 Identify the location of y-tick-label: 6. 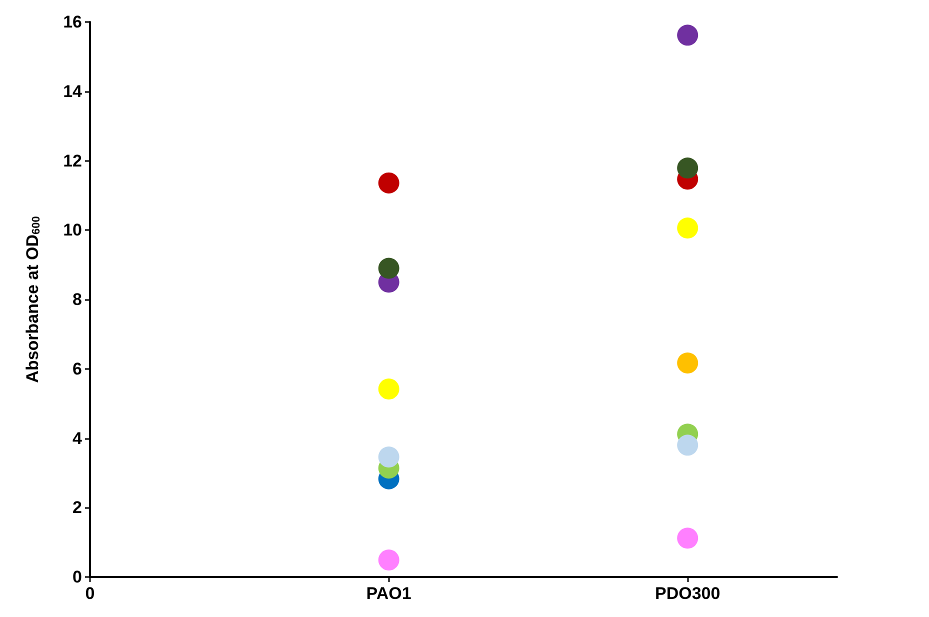
(77, 368).